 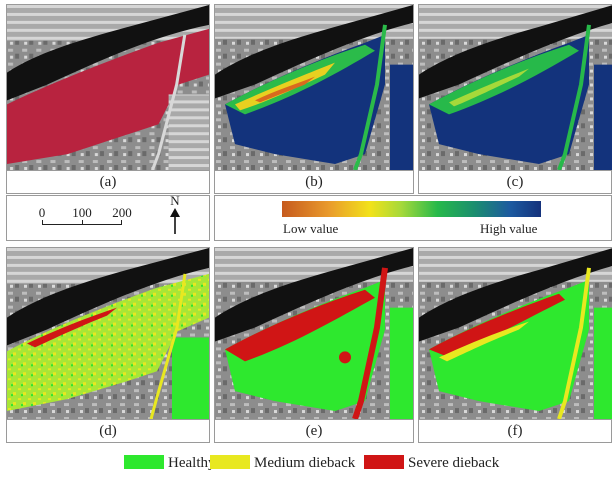 I want to click on legend-medium: Medium dieback, so click(x=282, y=463).